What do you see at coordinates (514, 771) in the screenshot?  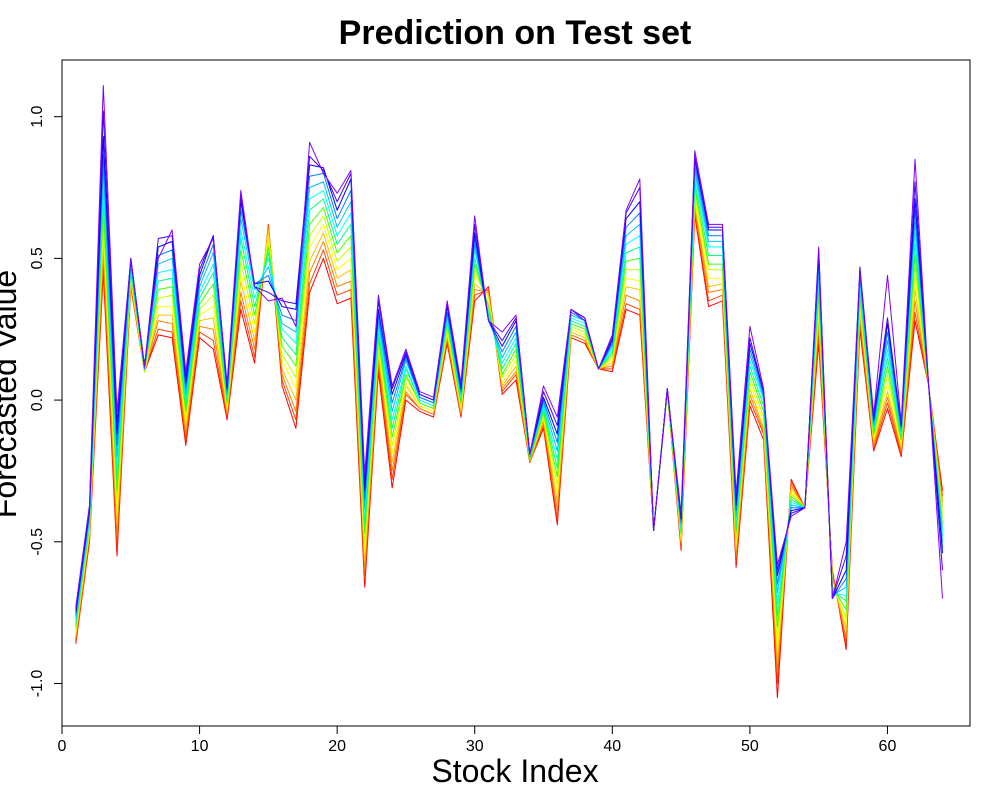 I see `x-axis-title: Stock Index` at bounding box center [514, 771].